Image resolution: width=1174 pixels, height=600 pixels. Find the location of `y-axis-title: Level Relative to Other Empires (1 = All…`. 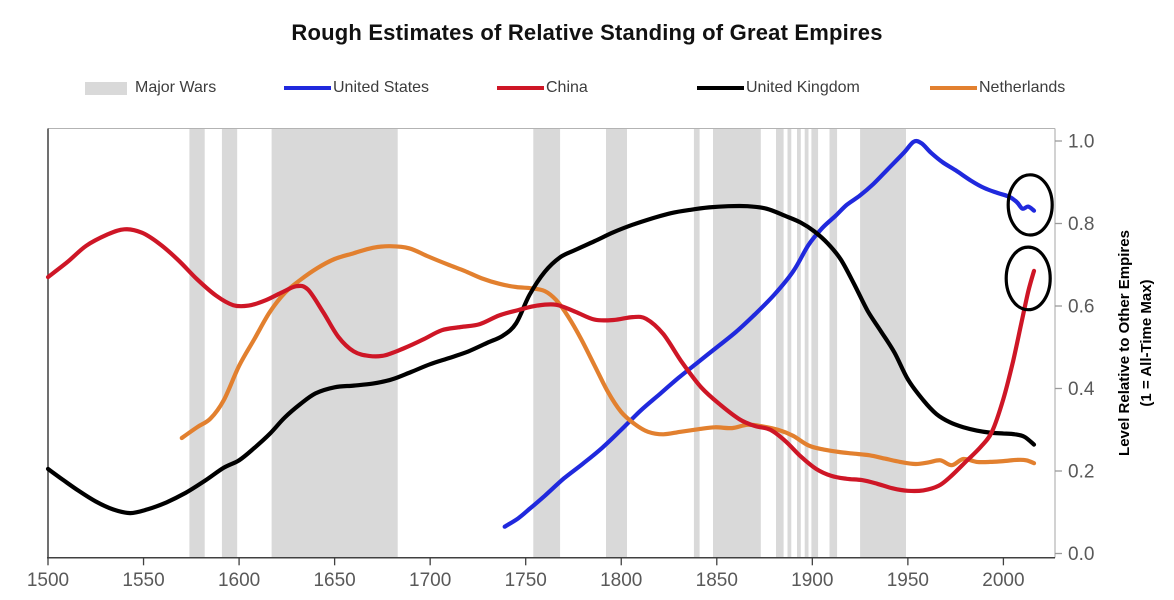

y-axis-title: Level Relative to Other Empires (1 = All… is located at coordinates (1136, 343).